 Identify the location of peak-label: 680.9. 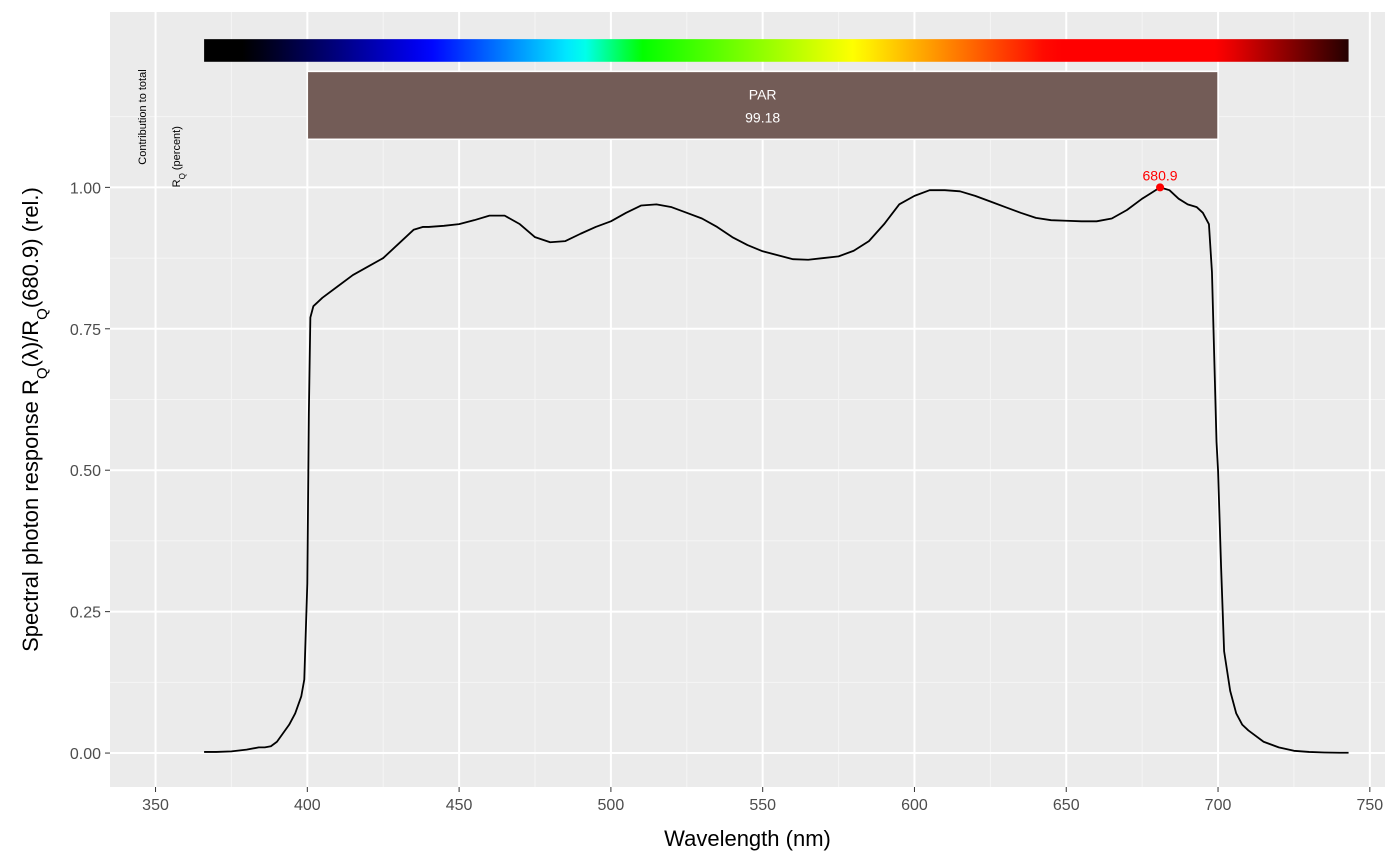
(1160, 175).